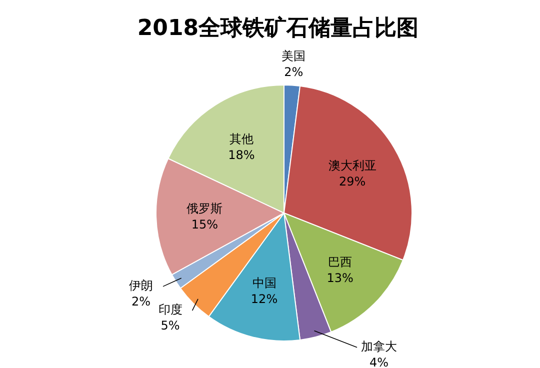  What do you see at coordinates (264, 283) in the screenshot?
I see `slice-label: 中国` at bounding box center [264, 283].